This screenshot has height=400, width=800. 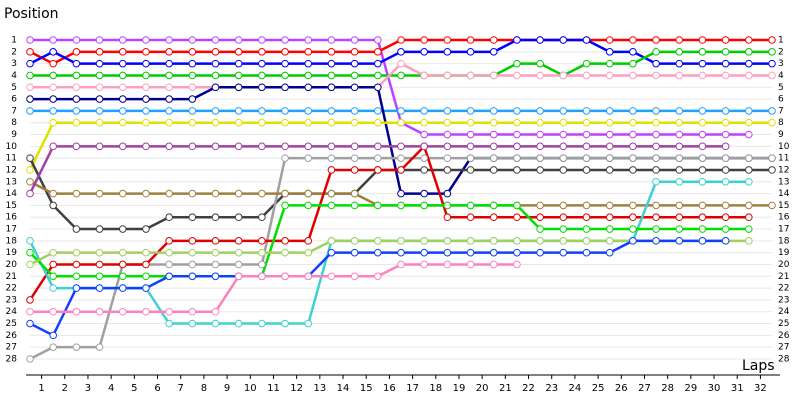 I want to click on y-tick-label: 28, so click(x=12, y=360).